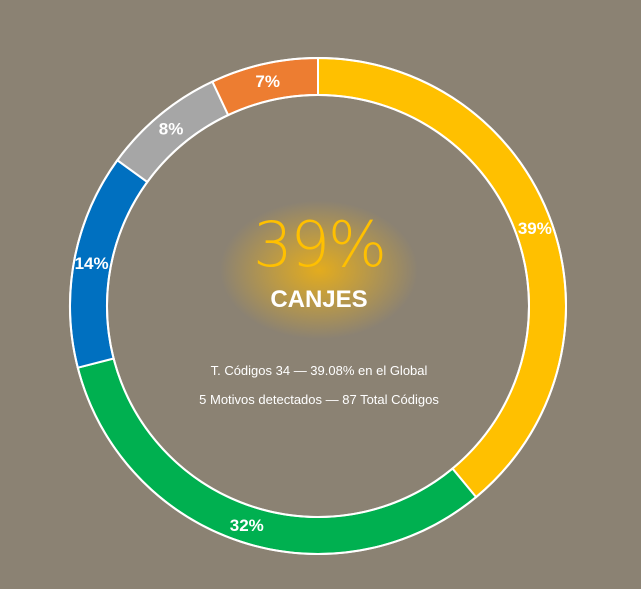 This screenshot has width=641, height=589. Describe the element at coordinates (320, 244) in the screenshot. I see `center-percent: 39%` at that location.